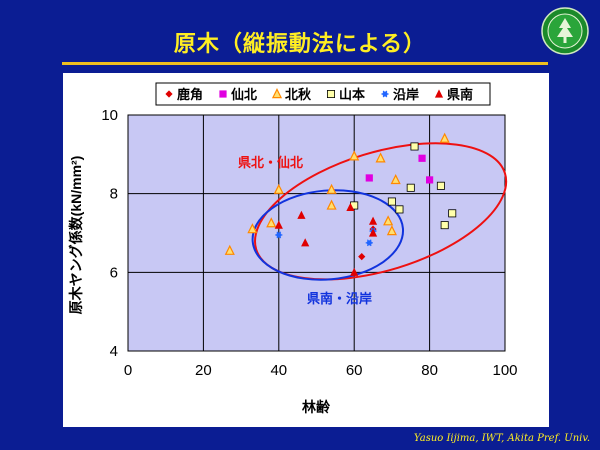 This screenshot has width=600, height=450. Describe the element at coordinates (339, 299) in the screenshot. I see `ellipse-label-south: 県南・沿岸` at that location.